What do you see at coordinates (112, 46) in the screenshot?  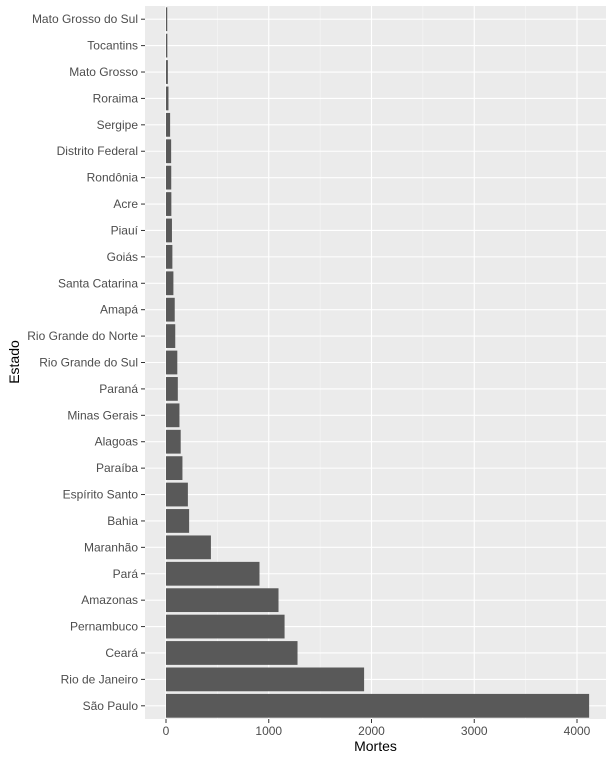 I see `y-tick-label: Tocantins` at bounding box center [112, 46].